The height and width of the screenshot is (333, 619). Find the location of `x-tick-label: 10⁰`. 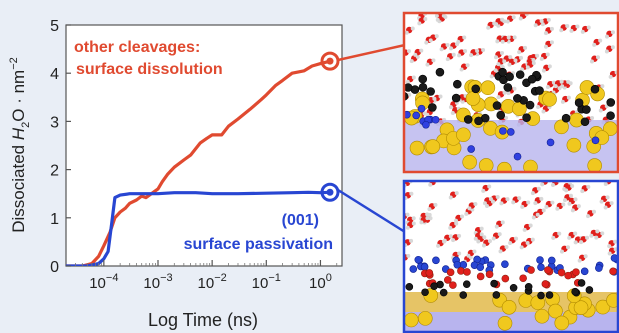

x-tick-label: 10⁰ is located at coordinates (320, 282).